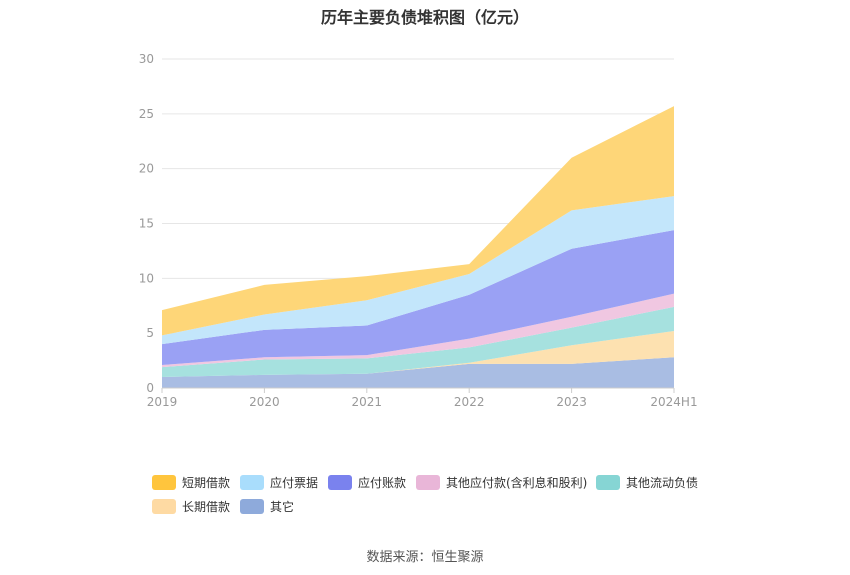 This screenshot has height=575, width=850. Describe the element at coordinates (294, 482) in the screenshot. I see `legend-label: 应付票据` at that location.